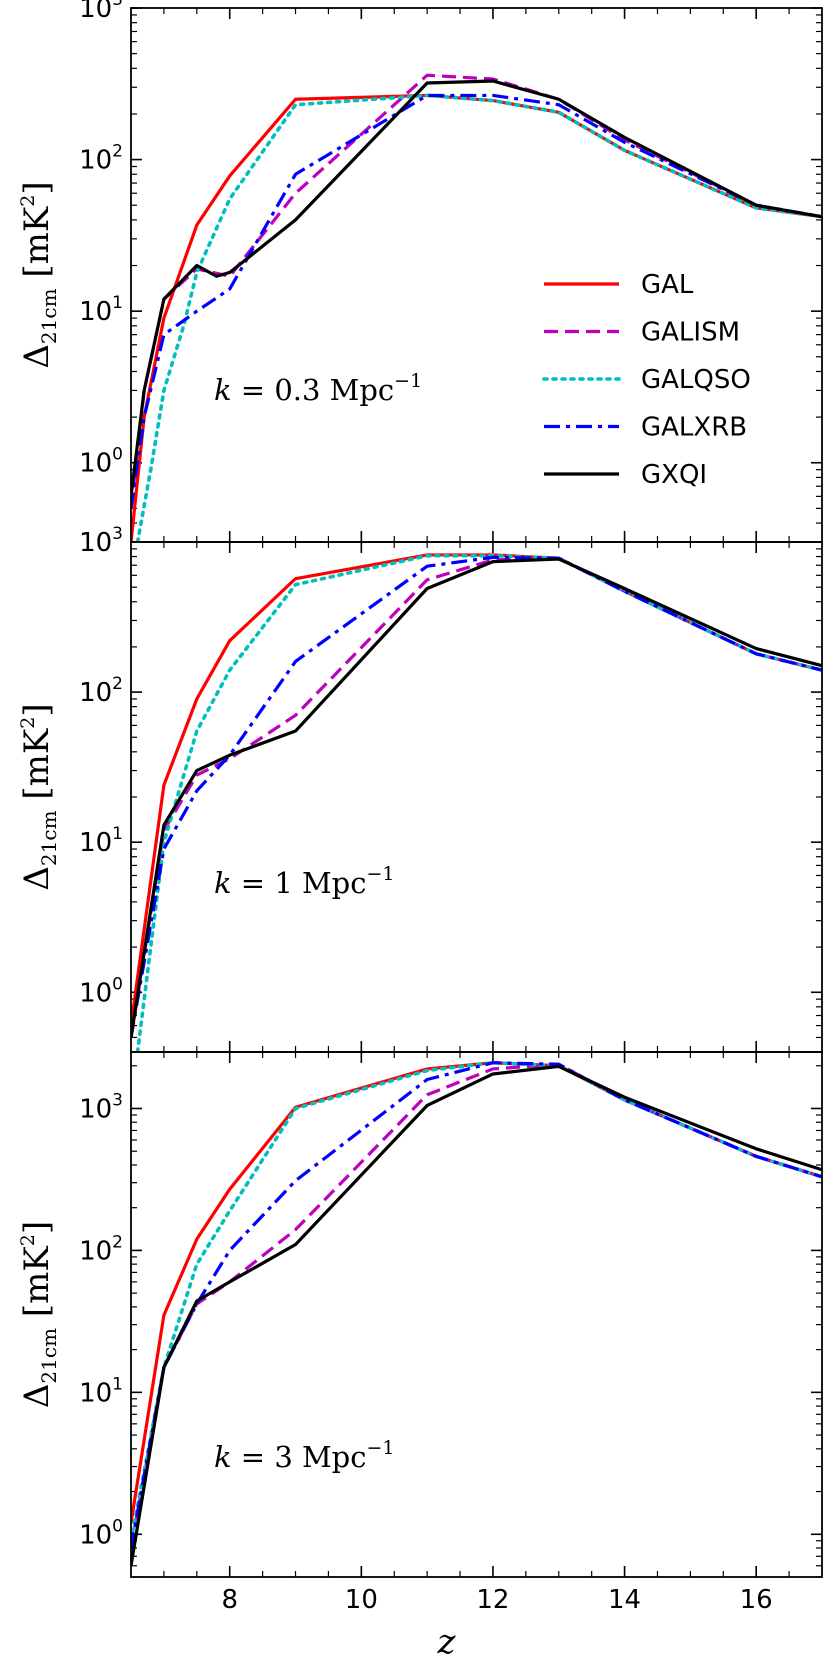  Describe the element at coordinates (690, 333) in the screenshot. I see `legend-label-galism: GALISM` at that location.